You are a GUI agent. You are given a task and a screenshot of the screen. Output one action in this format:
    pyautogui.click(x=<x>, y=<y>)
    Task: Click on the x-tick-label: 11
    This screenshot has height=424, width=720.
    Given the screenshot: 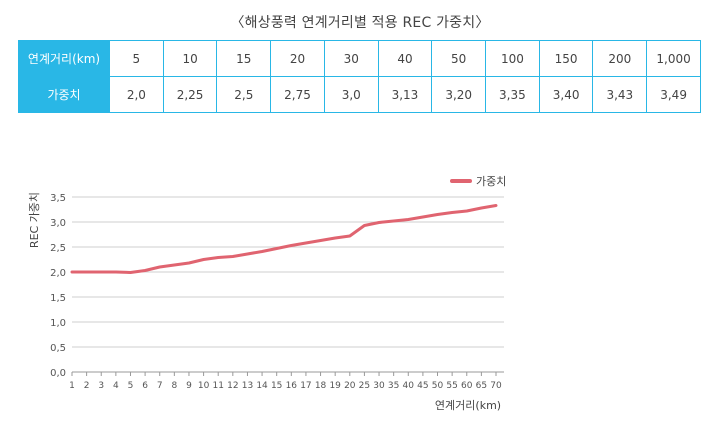 What is the action you would take?
    pyautogui.click(x=217, y=386)
    